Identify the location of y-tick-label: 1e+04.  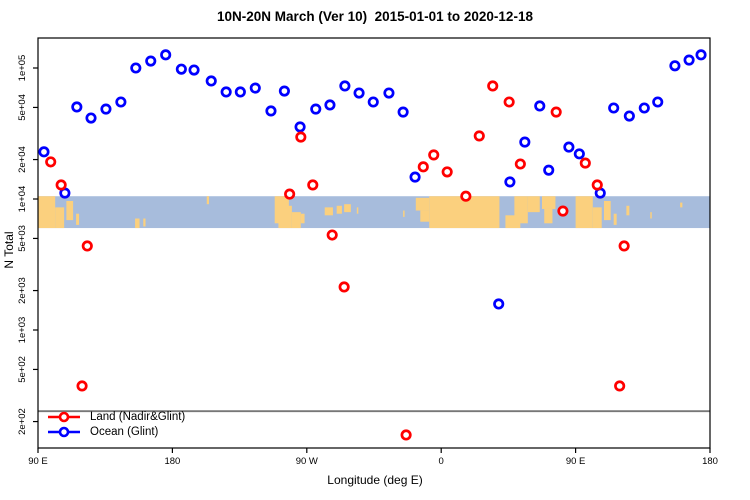
(22, 199).